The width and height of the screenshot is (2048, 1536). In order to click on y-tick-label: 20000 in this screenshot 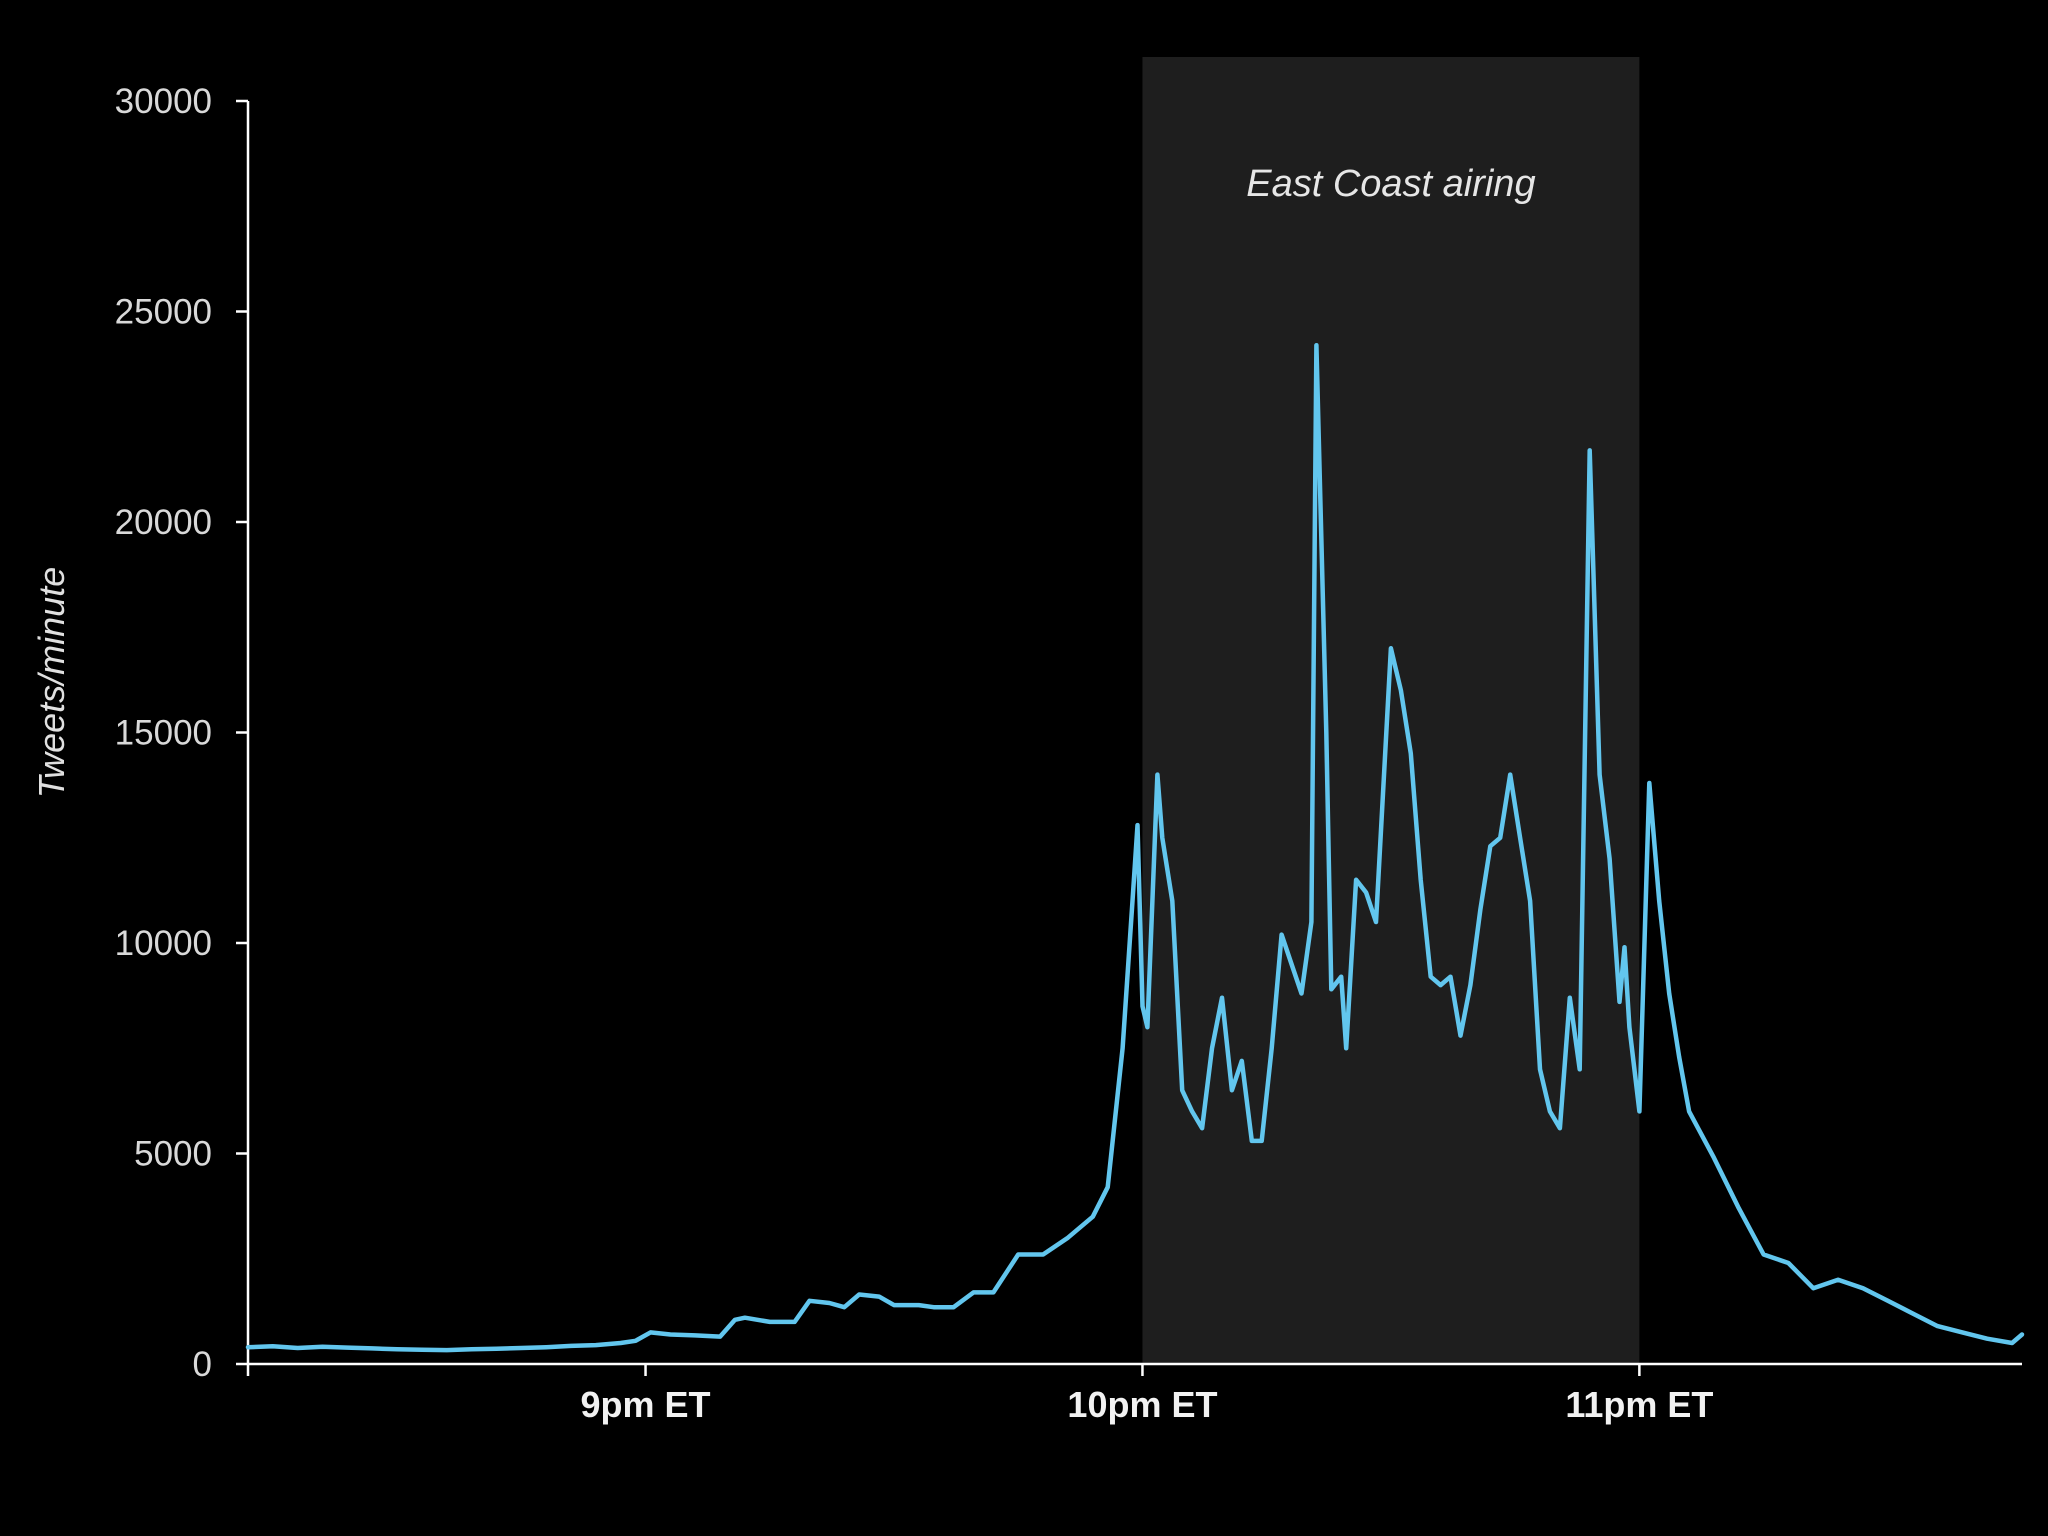, I will do `click(163, 522)`.